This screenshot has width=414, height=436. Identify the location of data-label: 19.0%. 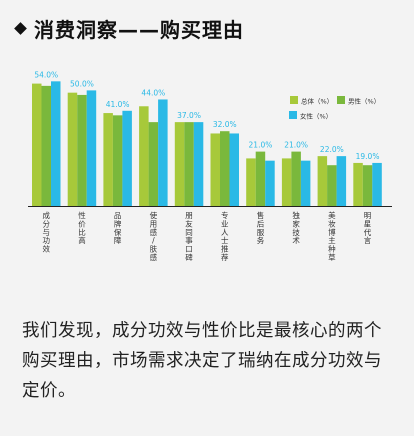
(368, 156).